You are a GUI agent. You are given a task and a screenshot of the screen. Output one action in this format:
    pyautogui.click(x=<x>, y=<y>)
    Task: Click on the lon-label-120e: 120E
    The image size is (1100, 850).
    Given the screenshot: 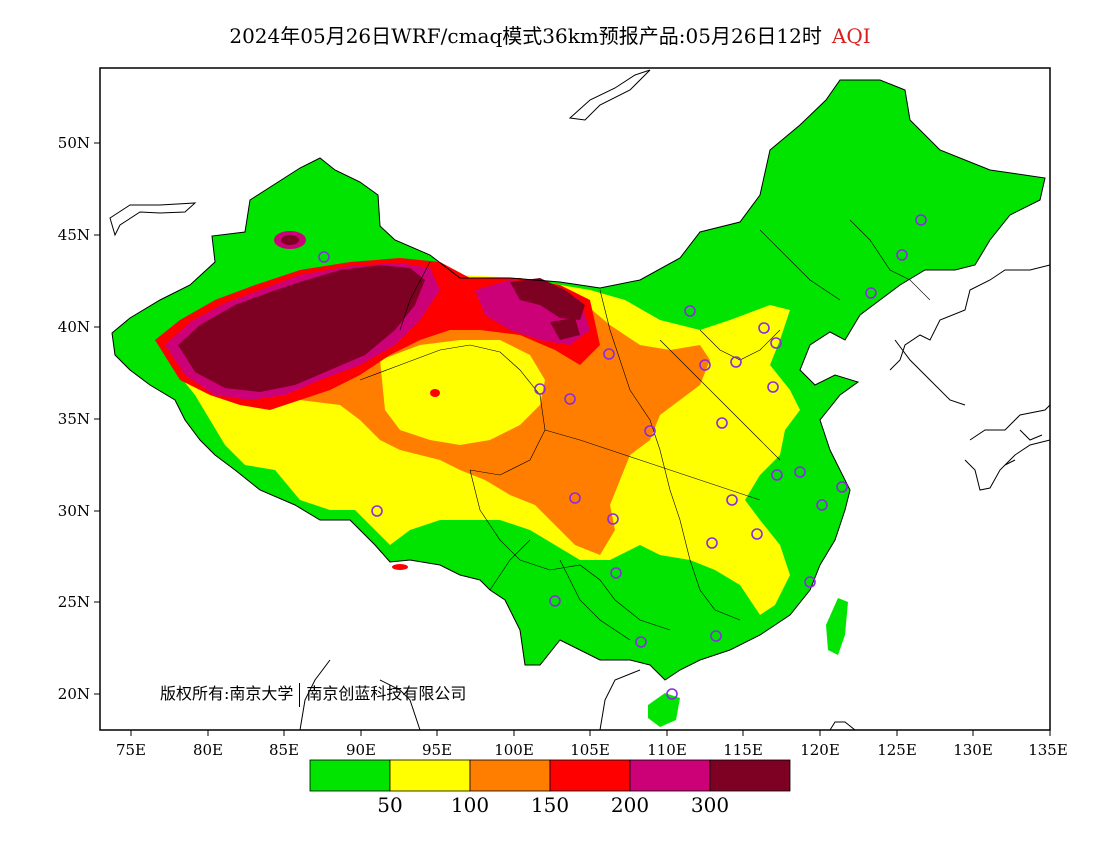 What is the action you would take?
    pyautogui.click(x=820, y=750)
    